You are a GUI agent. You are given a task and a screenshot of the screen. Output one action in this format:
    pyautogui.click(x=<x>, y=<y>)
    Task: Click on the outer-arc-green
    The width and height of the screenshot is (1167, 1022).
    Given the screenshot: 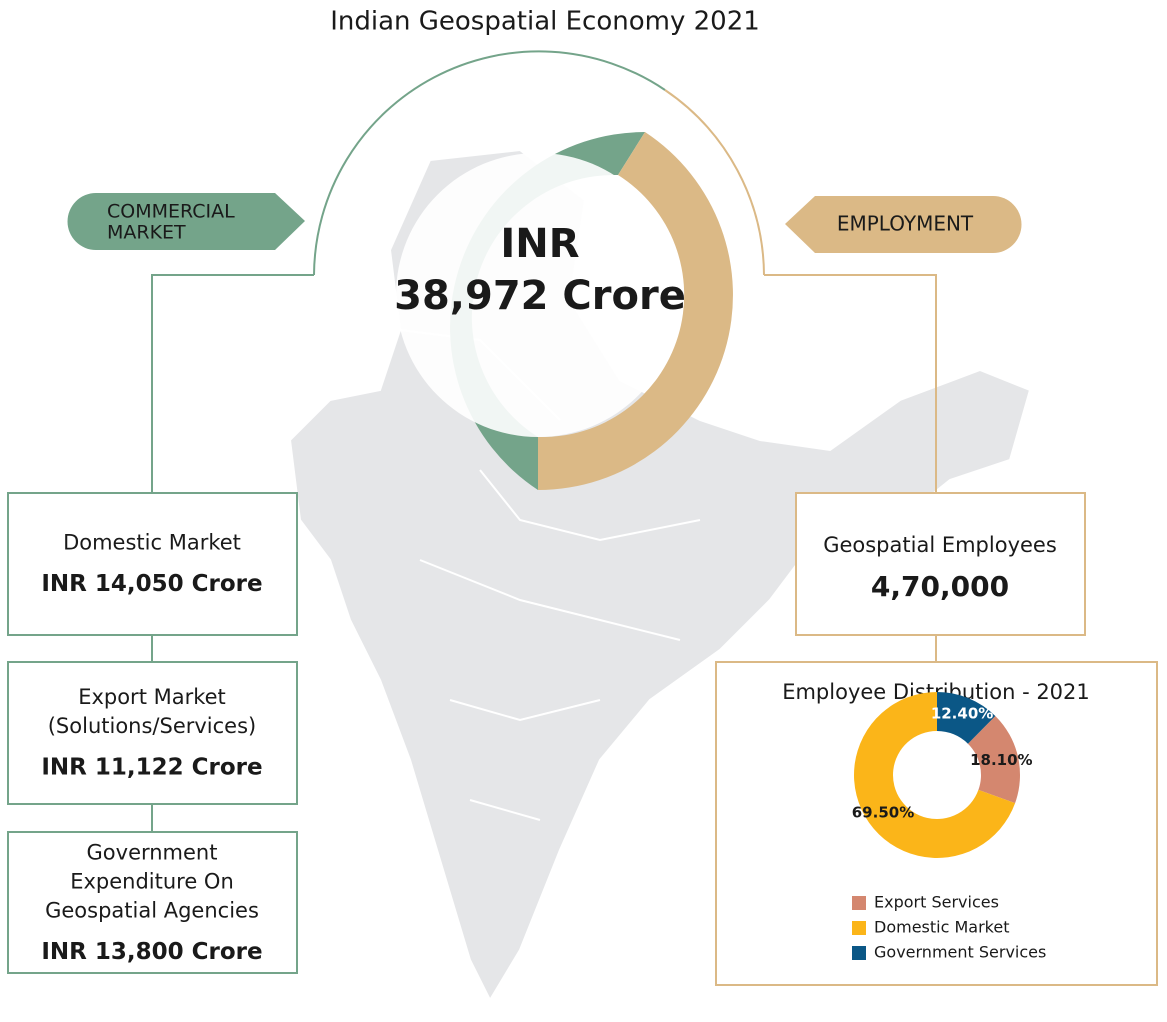 What is the action you would take?
    pyautogui.click(x=489, y=163)
    